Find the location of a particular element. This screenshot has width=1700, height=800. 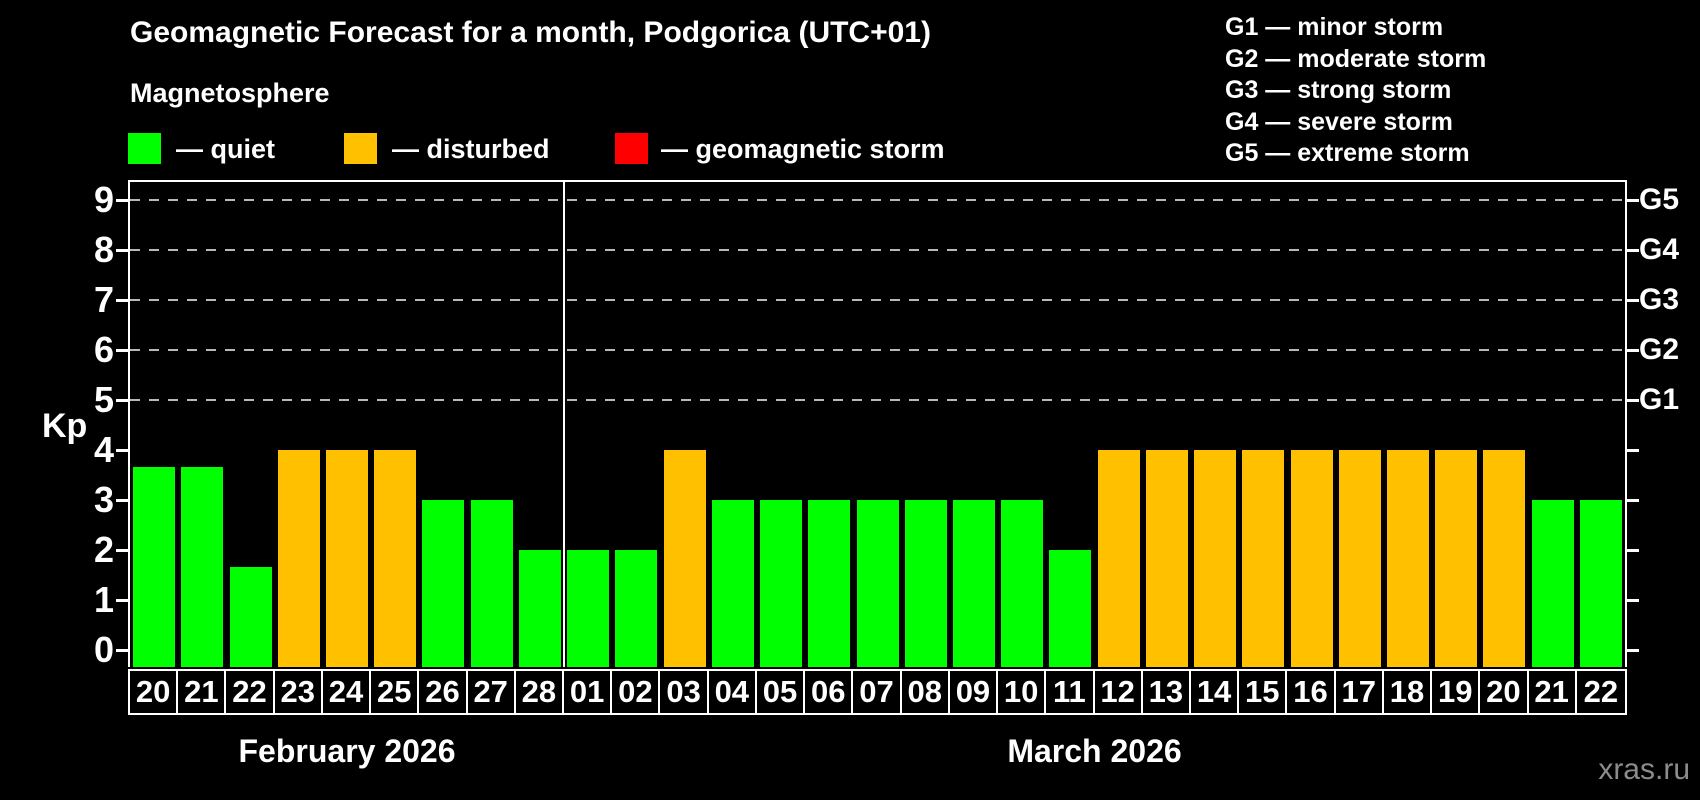

y-axis-label-6: 6 is located at coordinates (103, 349).